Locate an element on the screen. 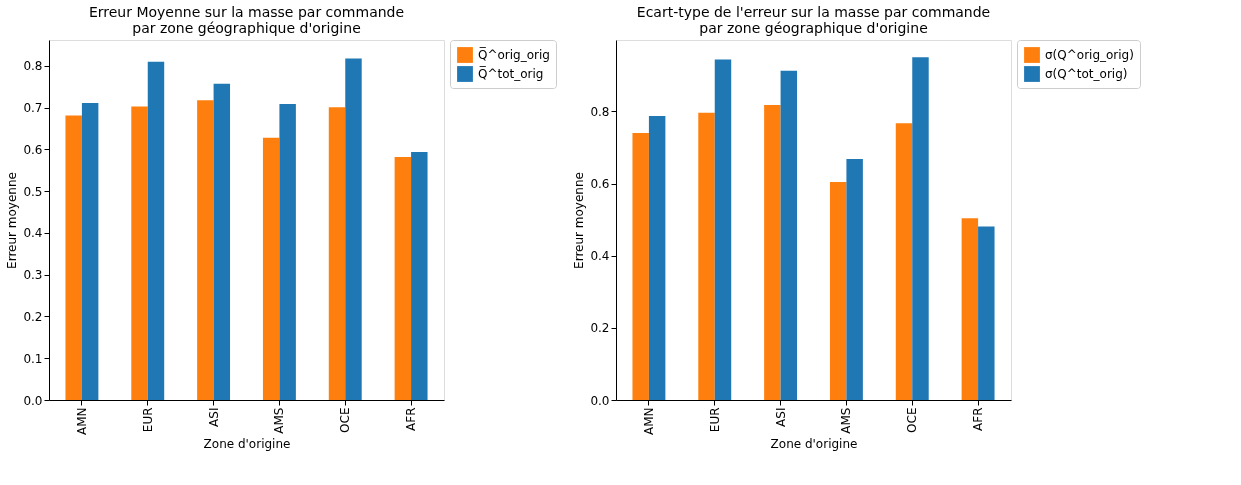  y-tick-label: 0.1 is located at coordinates (33, 358).